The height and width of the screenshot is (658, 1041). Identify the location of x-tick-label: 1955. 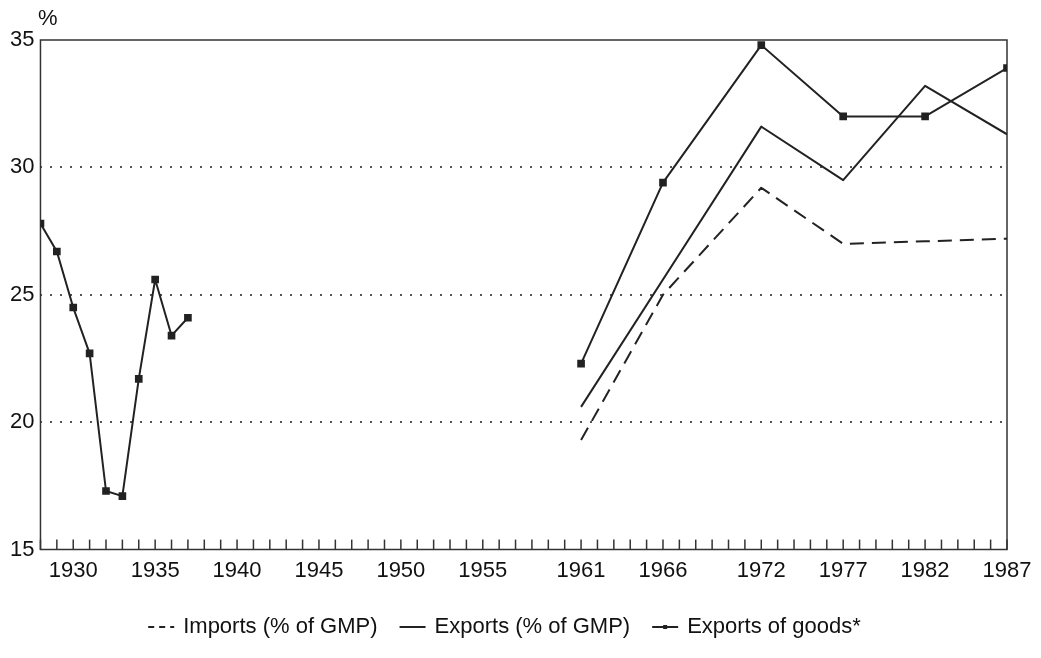
(483, 569).